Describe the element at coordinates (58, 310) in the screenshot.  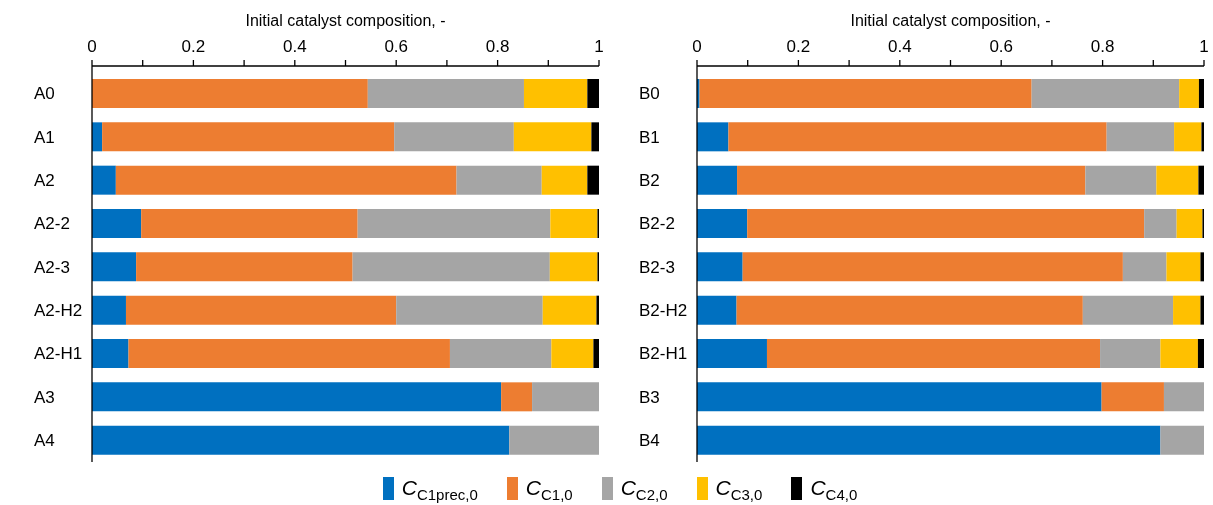
I see `y-tick-label: A2-H2` at that location.